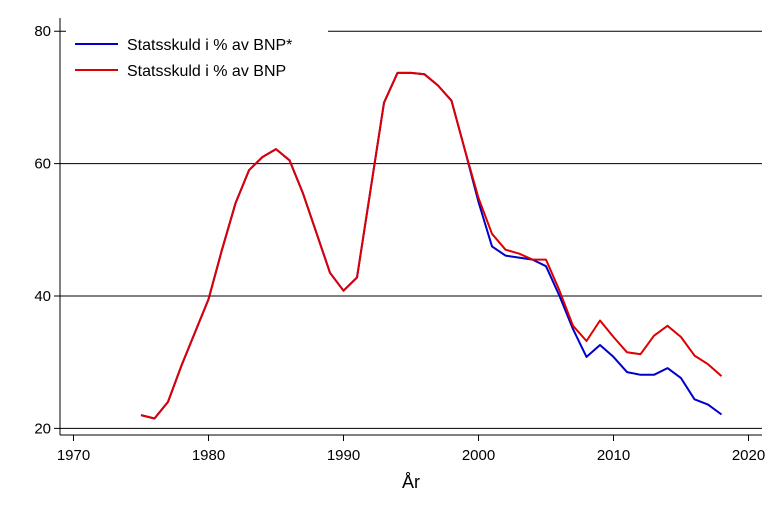 Image resolution: width=780 pixels, height=520 pixels. What do you see at coordinates (206, 71) in the screenshot?
I see `legend-label-2: Statsskuld i % av BNP` at bounding box center [206, 71].